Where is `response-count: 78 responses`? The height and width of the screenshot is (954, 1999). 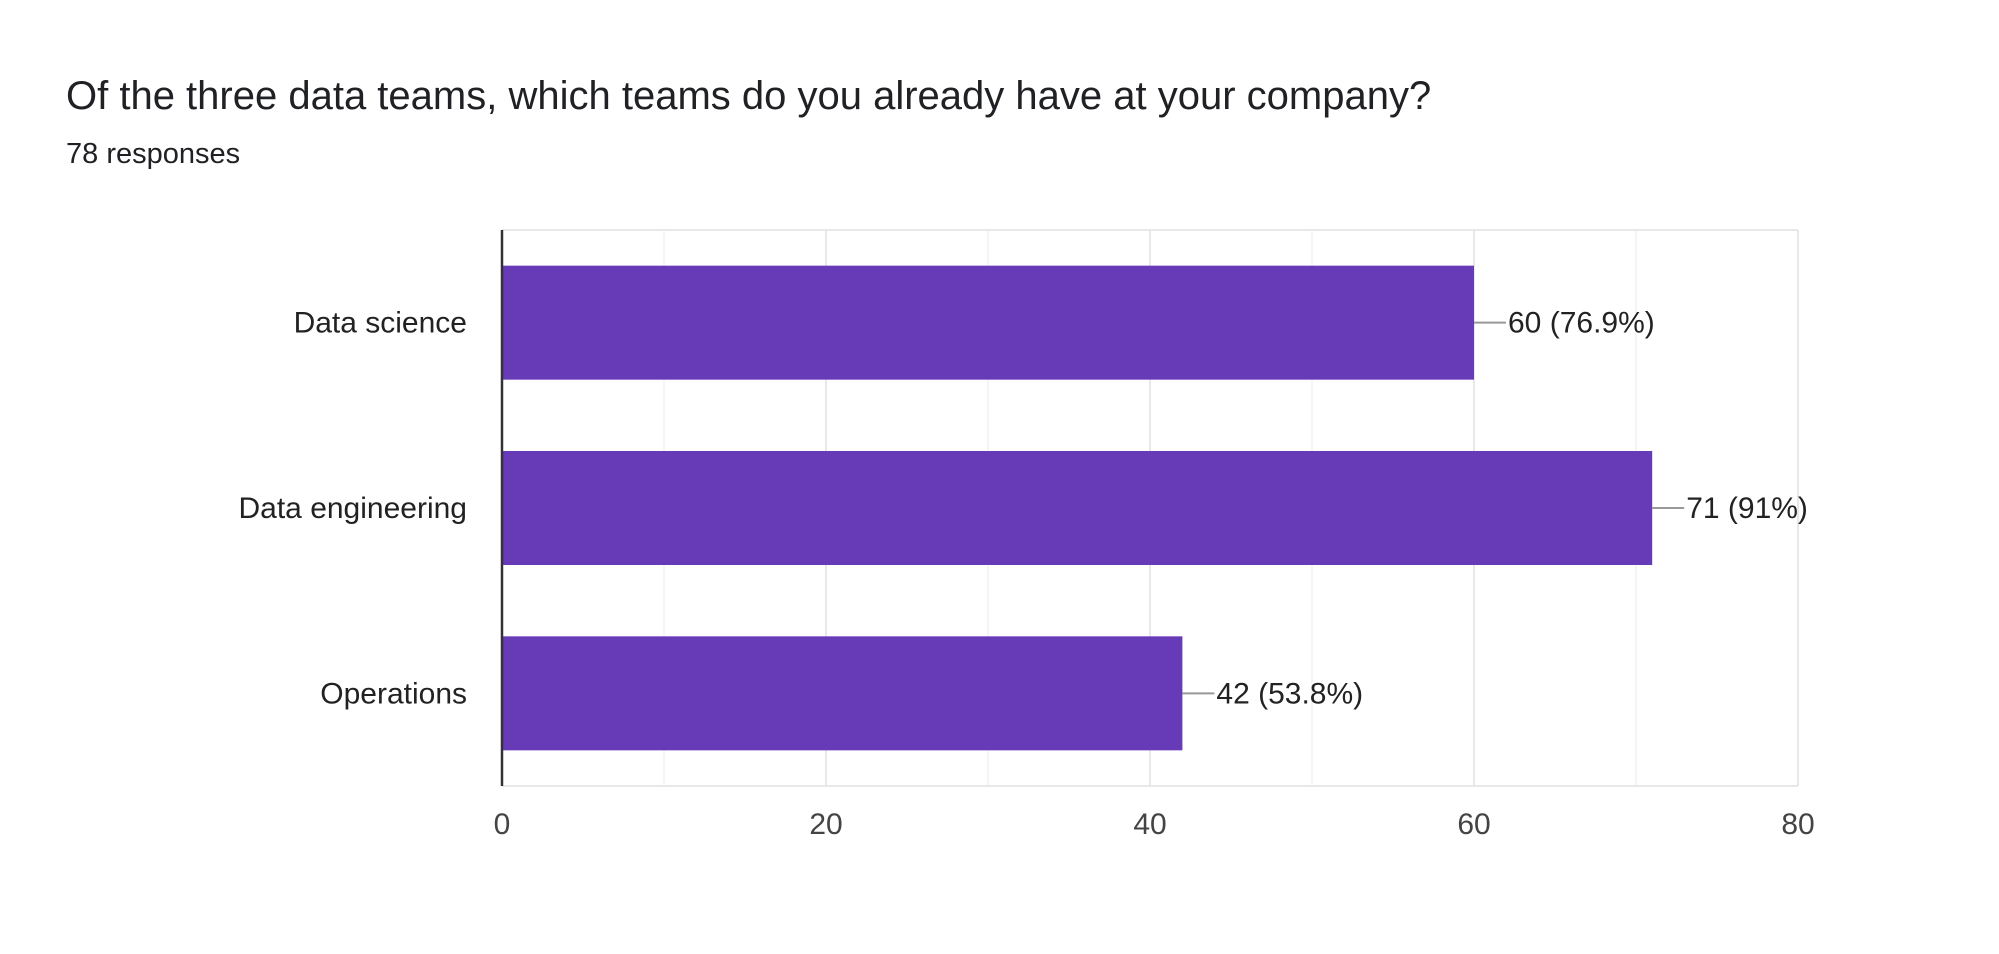
response-count: 78 responses is located at coordinates (153, 154).